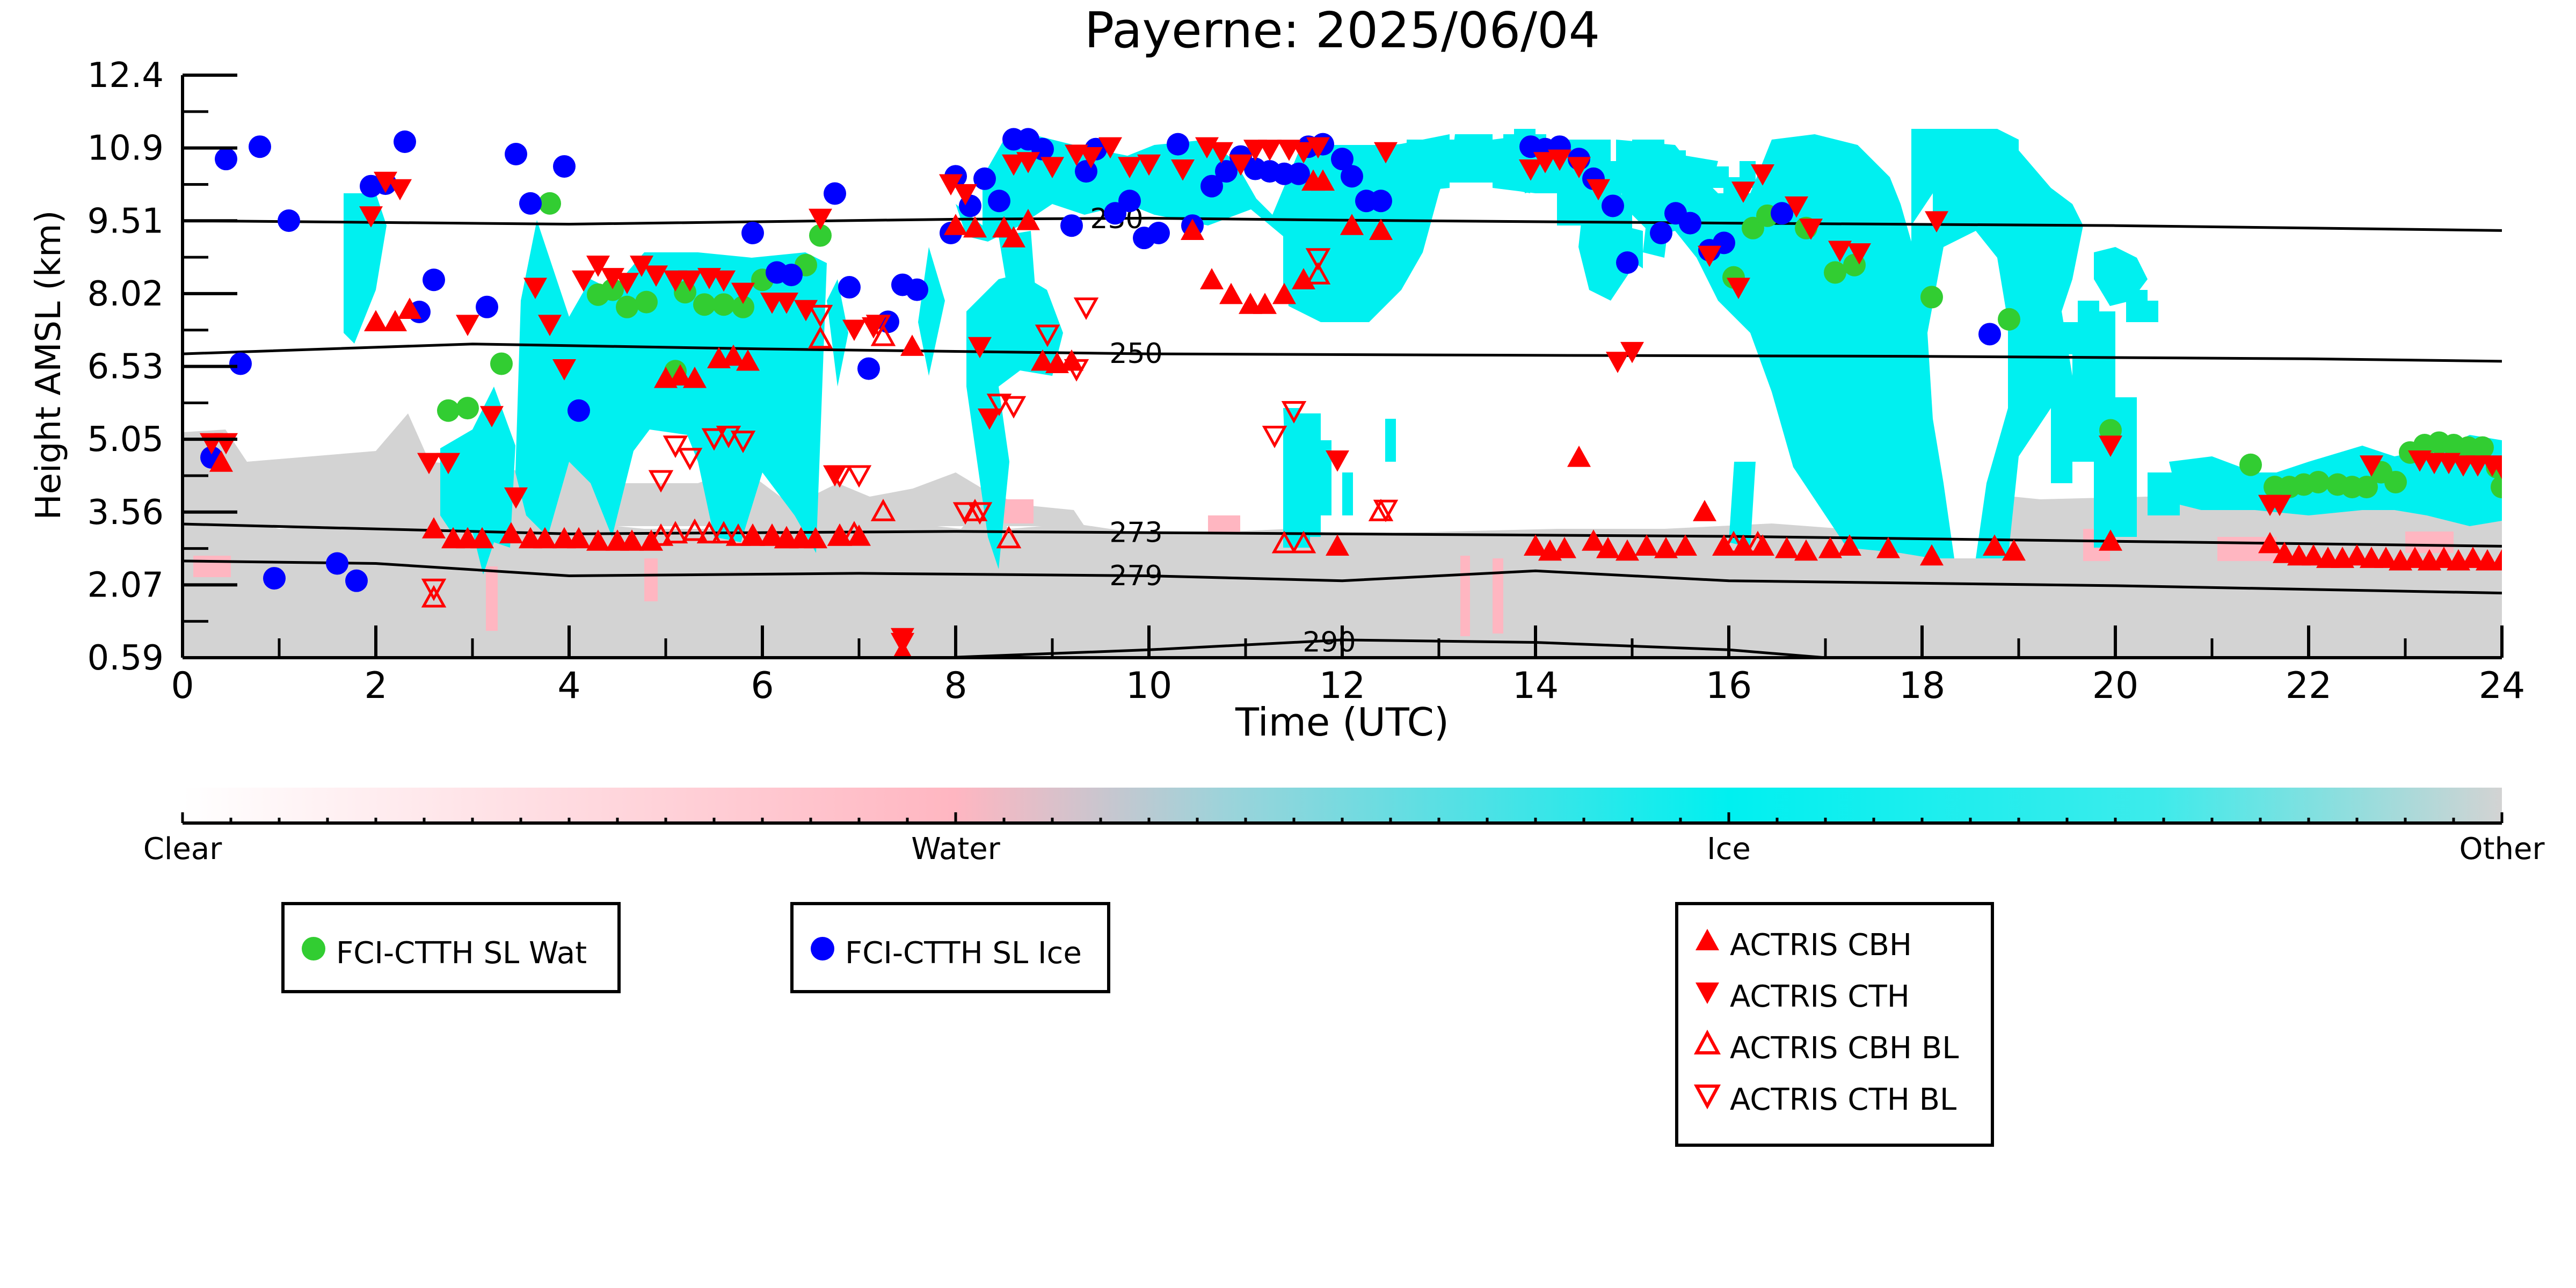 This screenshot has width=2576, height=1288. Describe the element at coordinates (126, 294) in the screenshot. I see `y-tick-label: 8.02` at that location.